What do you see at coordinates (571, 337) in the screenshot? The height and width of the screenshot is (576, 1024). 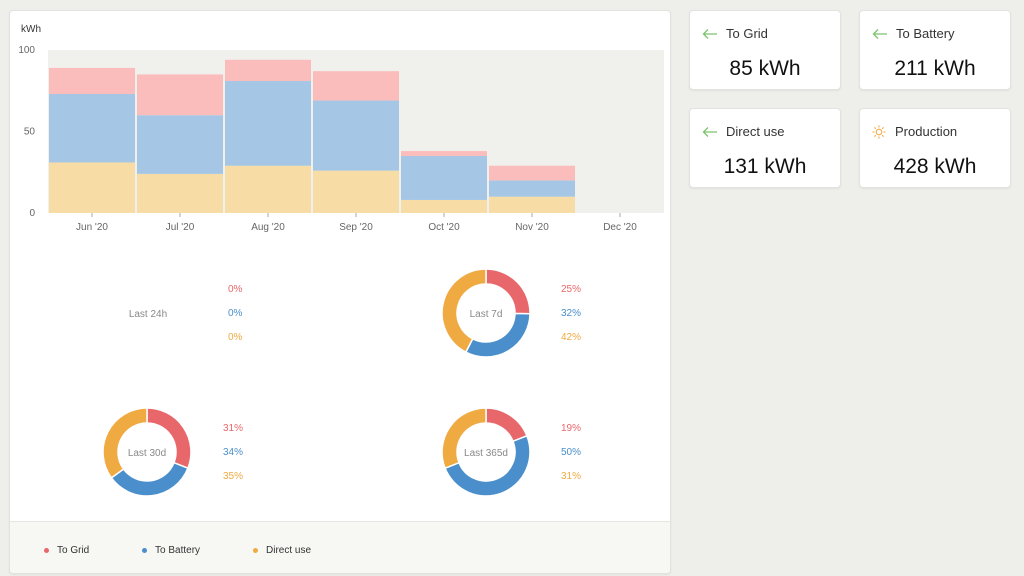 I see `donut-direct-pct: 42%` at bounding box center [571, 337].